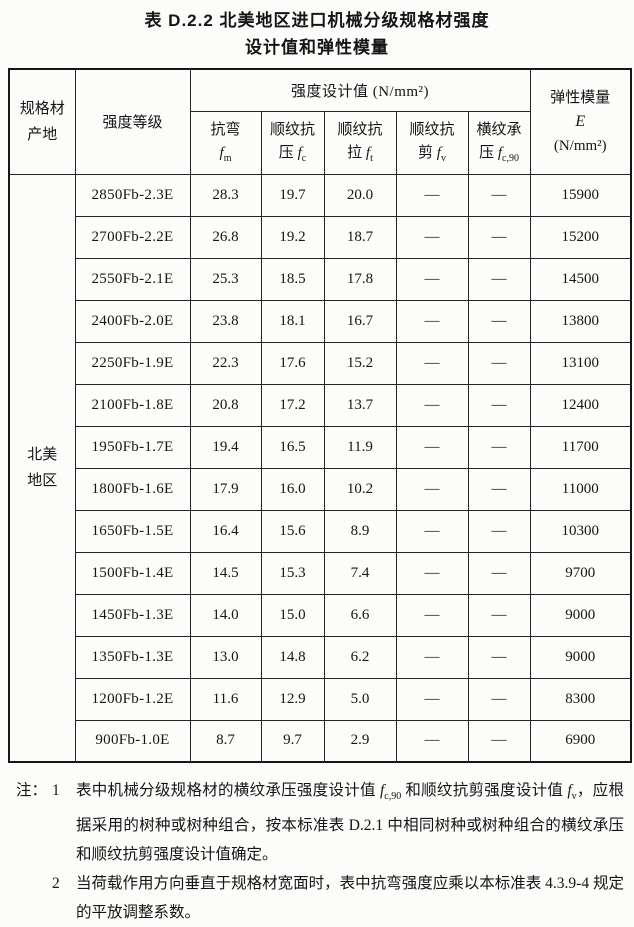 The image size is (634, 927). I want to click on value-cell-fc: 17.2, so click(292, 405).